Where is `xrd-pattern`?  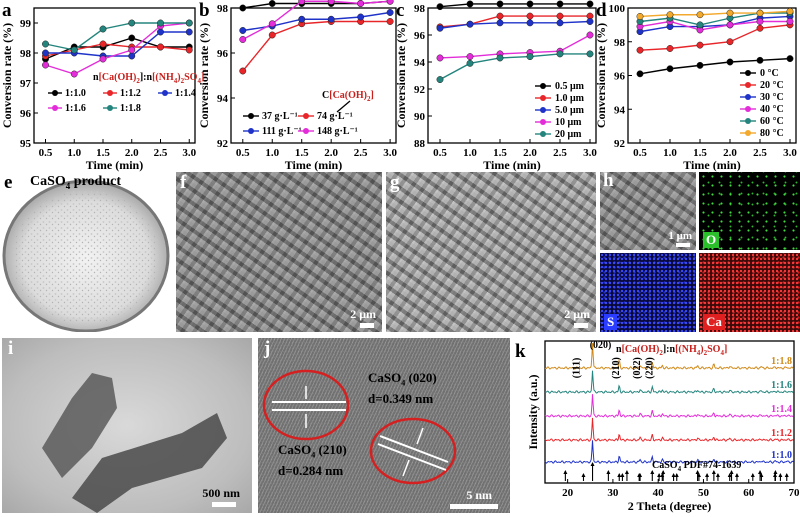
xrd-pattern is located at coordinates (669, 382).